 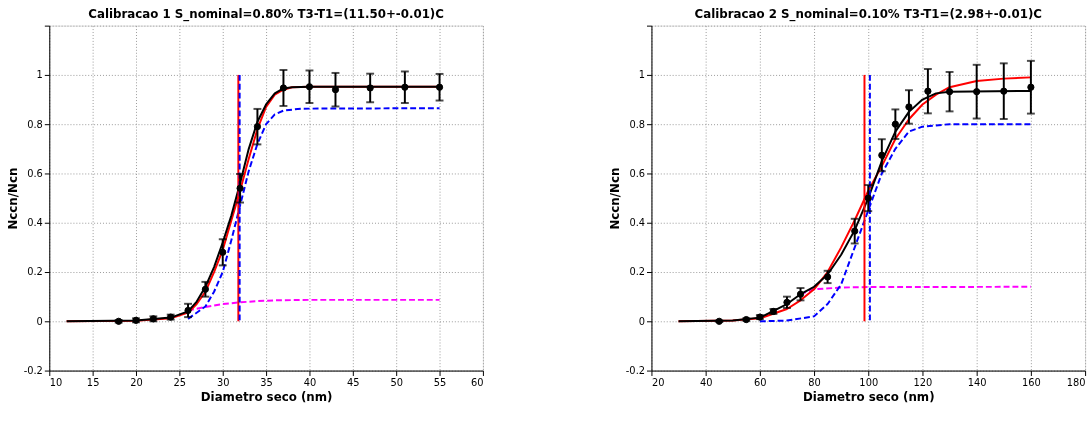 What do you see at coordinates (266, 382) in the screenshot?
I see `x-tick-label: 35` at bounding box center [266, 382].